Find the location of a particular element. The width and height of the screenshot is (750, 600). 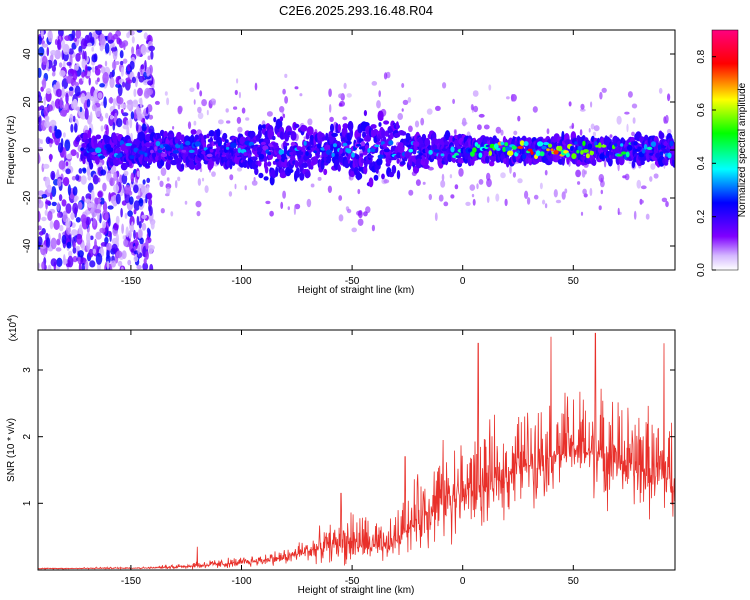

snr-y-label: SNR (10 * v/v) is located at coordinates (11, 450).